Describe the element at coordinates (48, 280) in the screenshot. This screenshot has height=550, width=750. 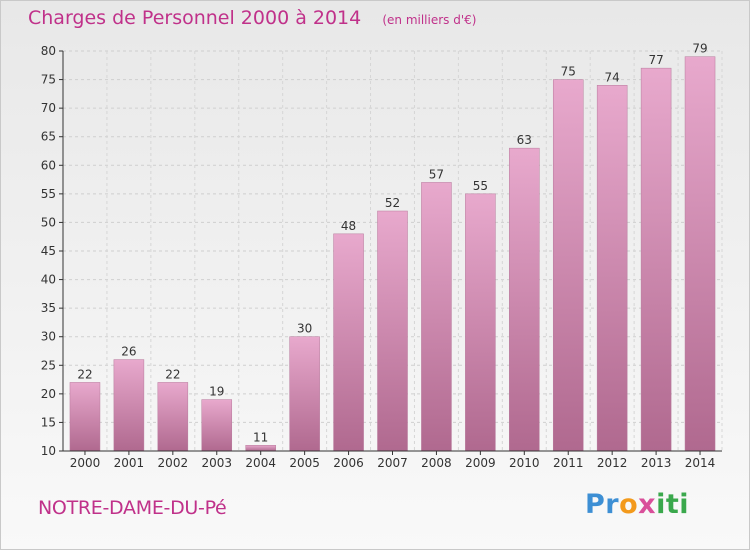
I see `y-tick-label: 40` at that location.